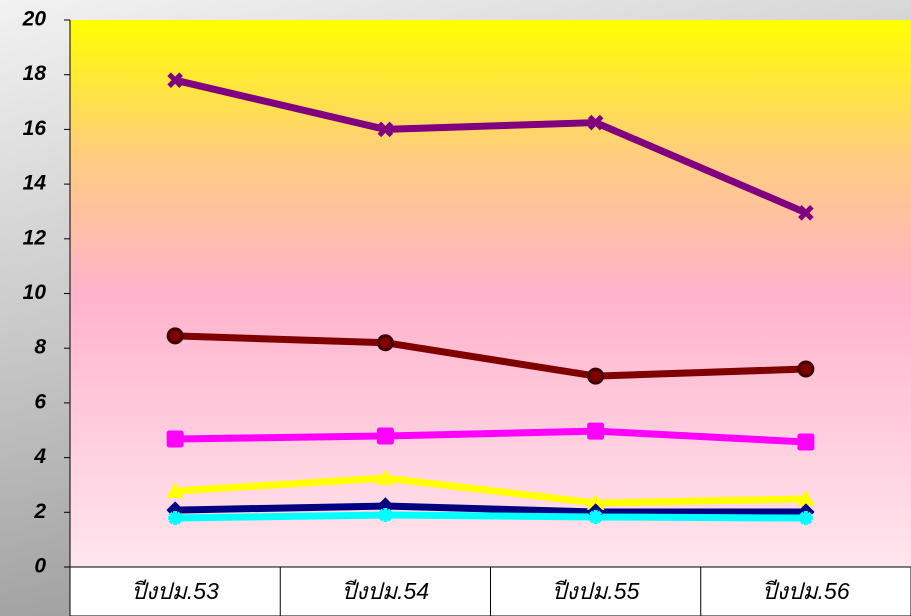 This screenshot has width=911, height=616. What do you see at coordinates (806, 591) in the screenshot?
I see `x-tick-label: ปีงปม.56` at bounding box center [806, 591].